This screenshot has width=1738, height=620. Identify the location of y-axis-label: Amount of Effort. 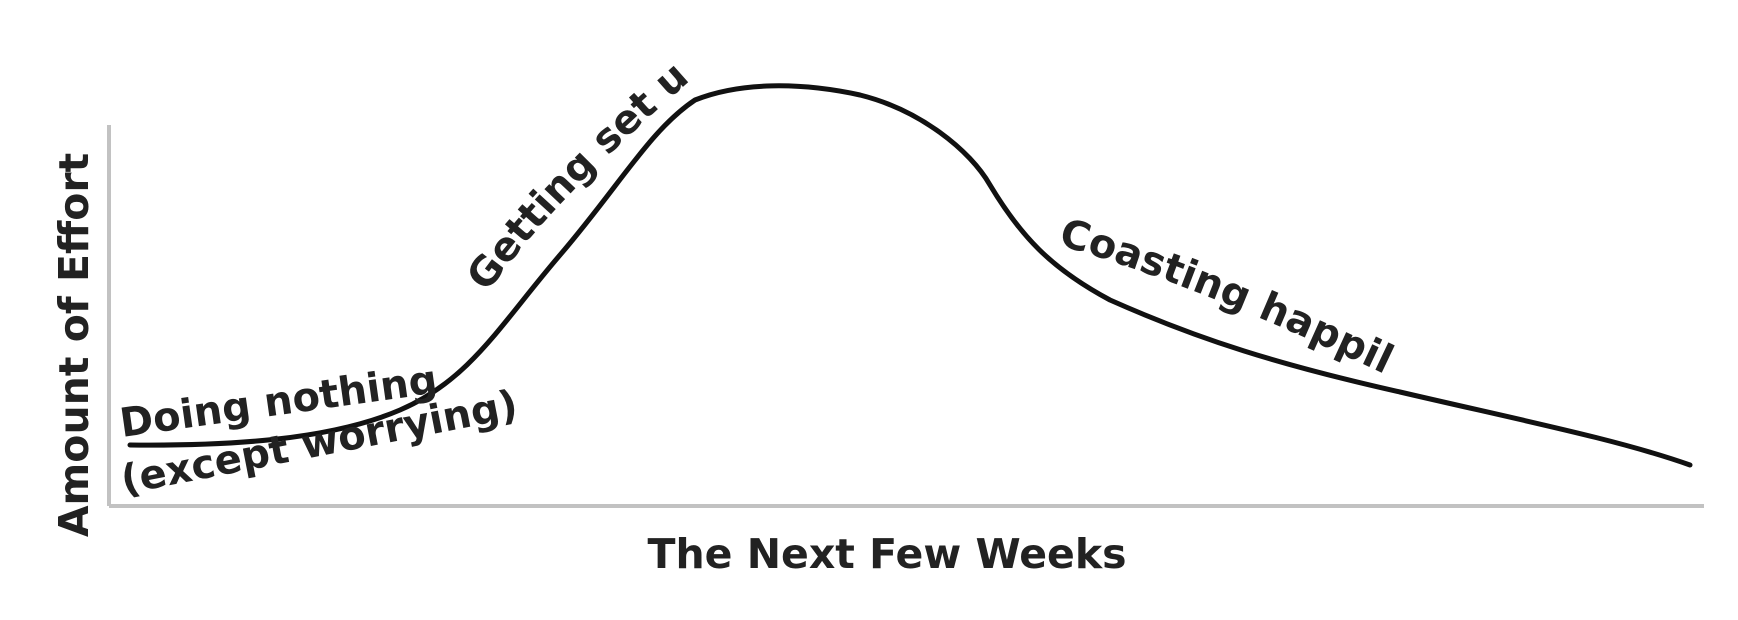
(74, 345).